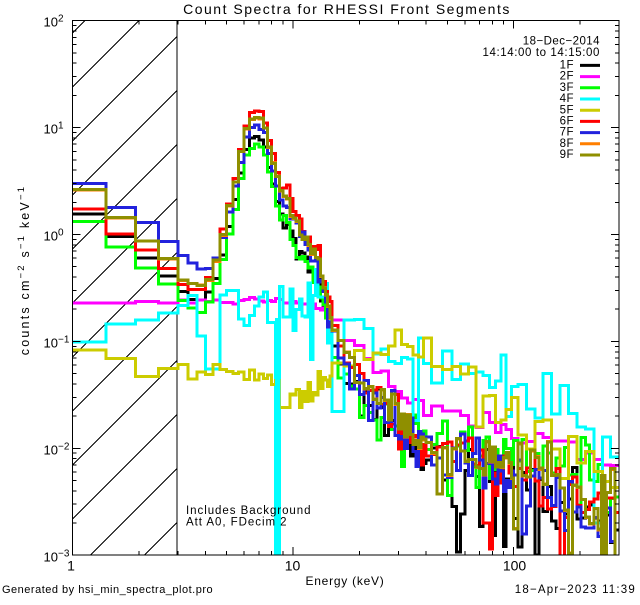 The image size is (640, 605). What do you see at coordinates (248, 511) in the screenshot?
I see `svg-text: Includes Background` at bounding box center [248, 511].